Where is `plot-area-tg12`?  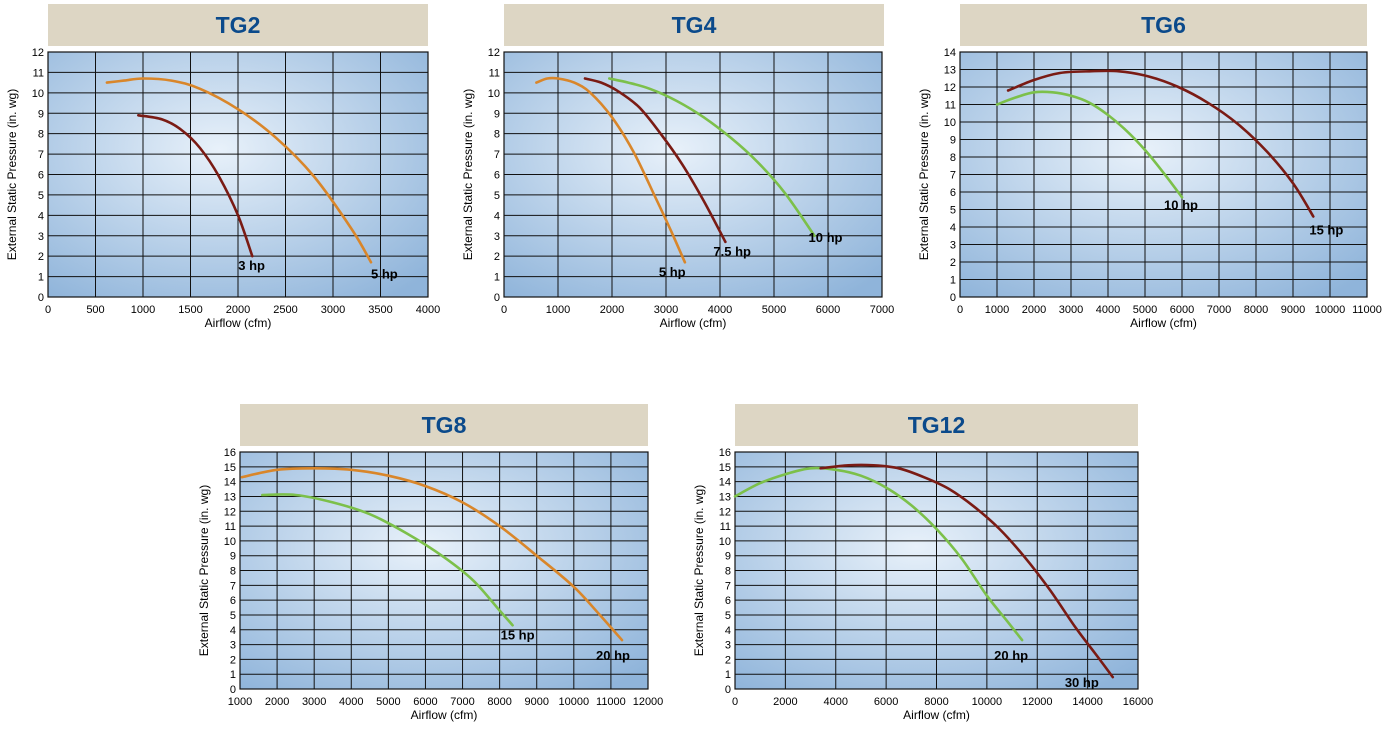 plot-area-tg12 is located at coordinates (936, 570).